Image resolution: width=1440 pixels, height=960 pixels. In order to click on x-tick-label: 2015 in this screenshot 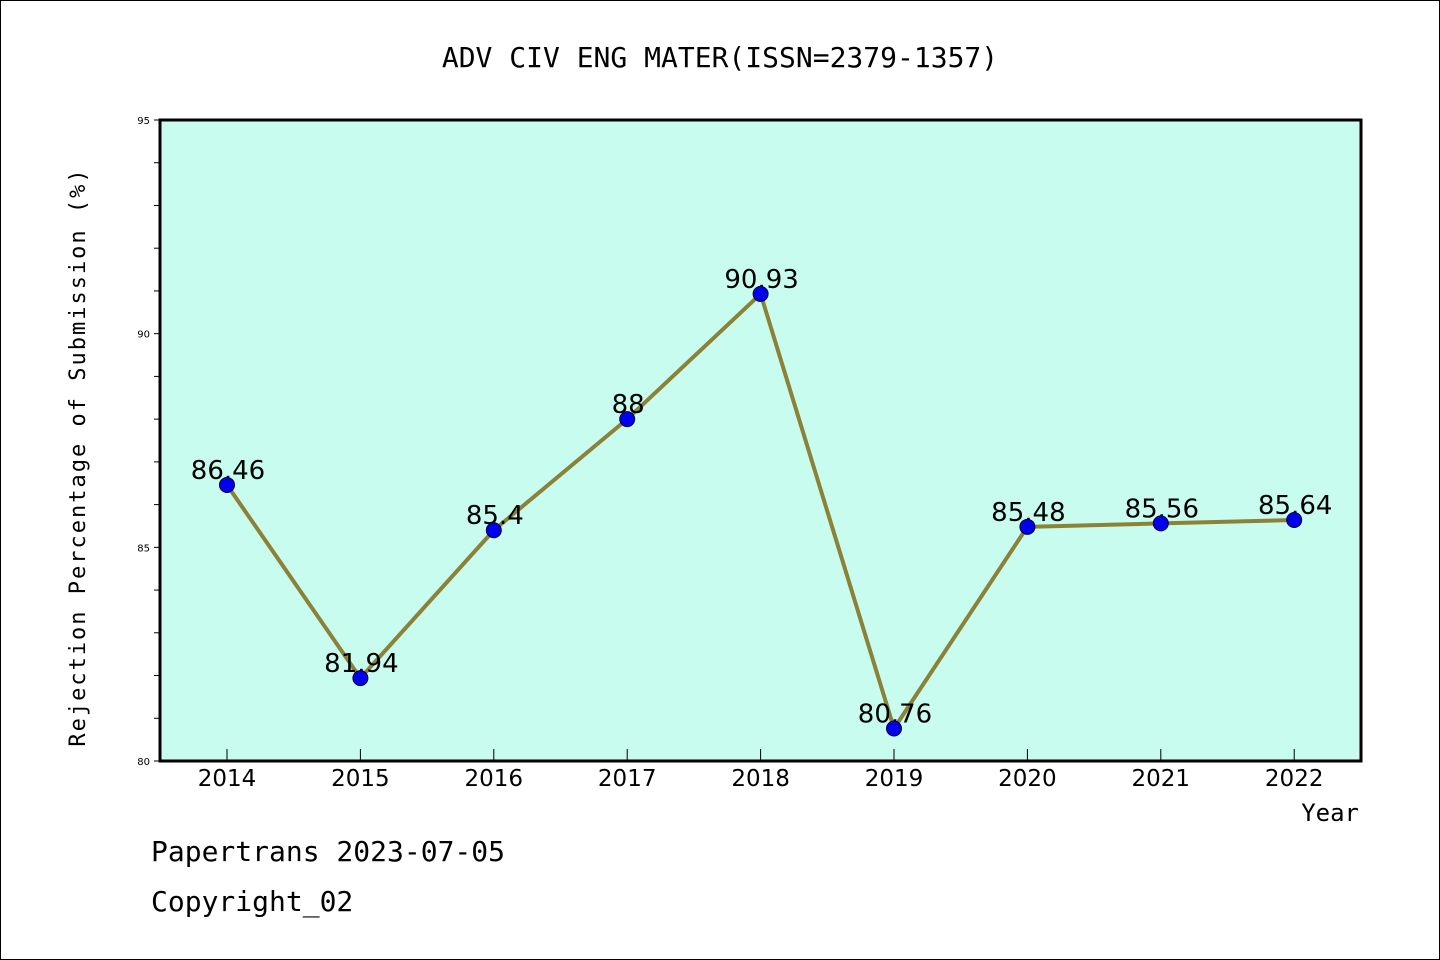, I will do `click(360, 779)`.